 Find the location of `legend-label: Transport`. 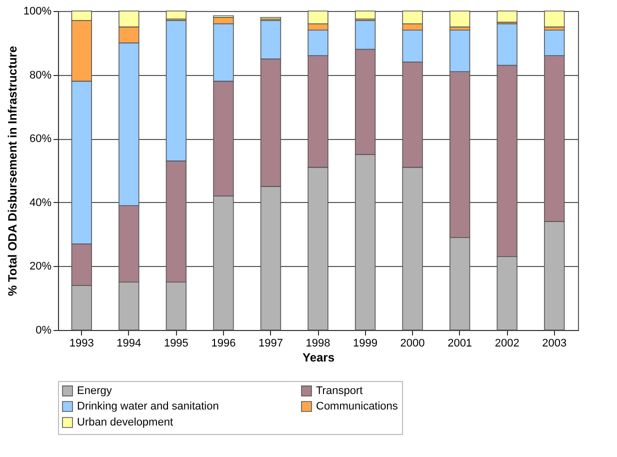

legend-label: Transport is located at coordinates (339, 390).